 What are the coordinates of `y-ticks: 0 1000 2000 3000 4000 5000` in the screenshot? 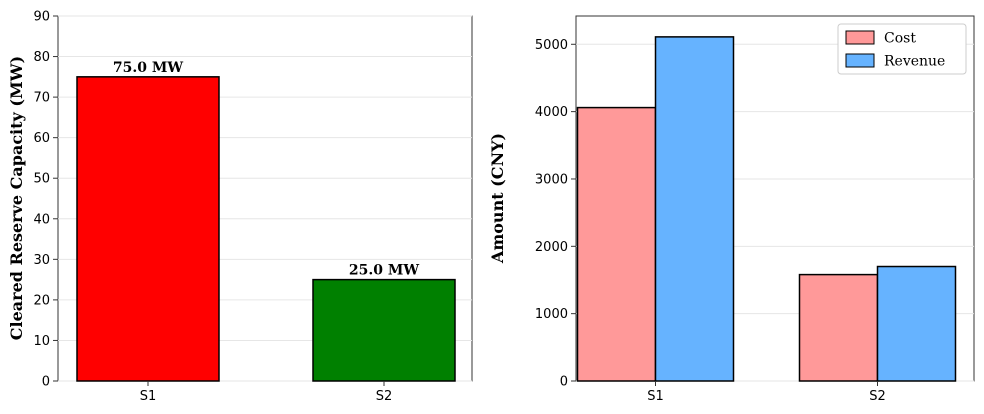 It's located at (555, 214).